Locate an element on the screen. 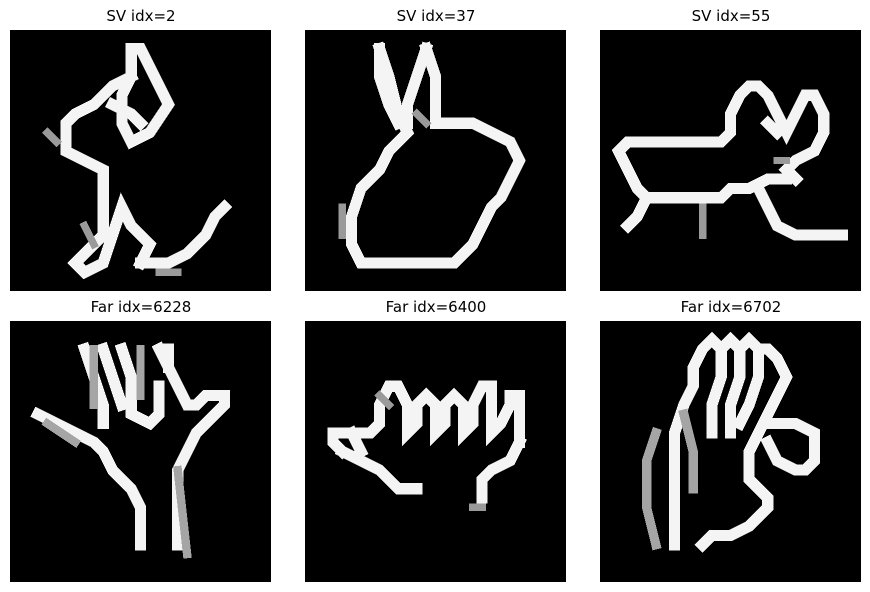 The height and width of the screenshot is (592, 870). panel-title-far-6702: Far idx=6702 is located at coordinates (731, 307).